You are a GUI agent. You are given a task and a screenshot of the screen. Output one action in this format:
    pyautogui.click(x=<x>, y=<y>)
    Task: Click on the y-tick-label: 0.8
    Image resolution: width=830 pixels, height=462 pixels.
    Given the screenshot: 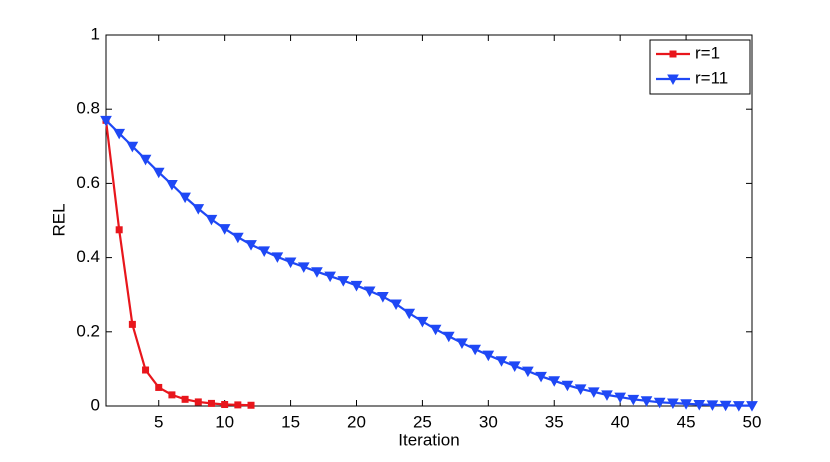 What is the action you would take?
    pyautogui.click(x=88, y=108)
    